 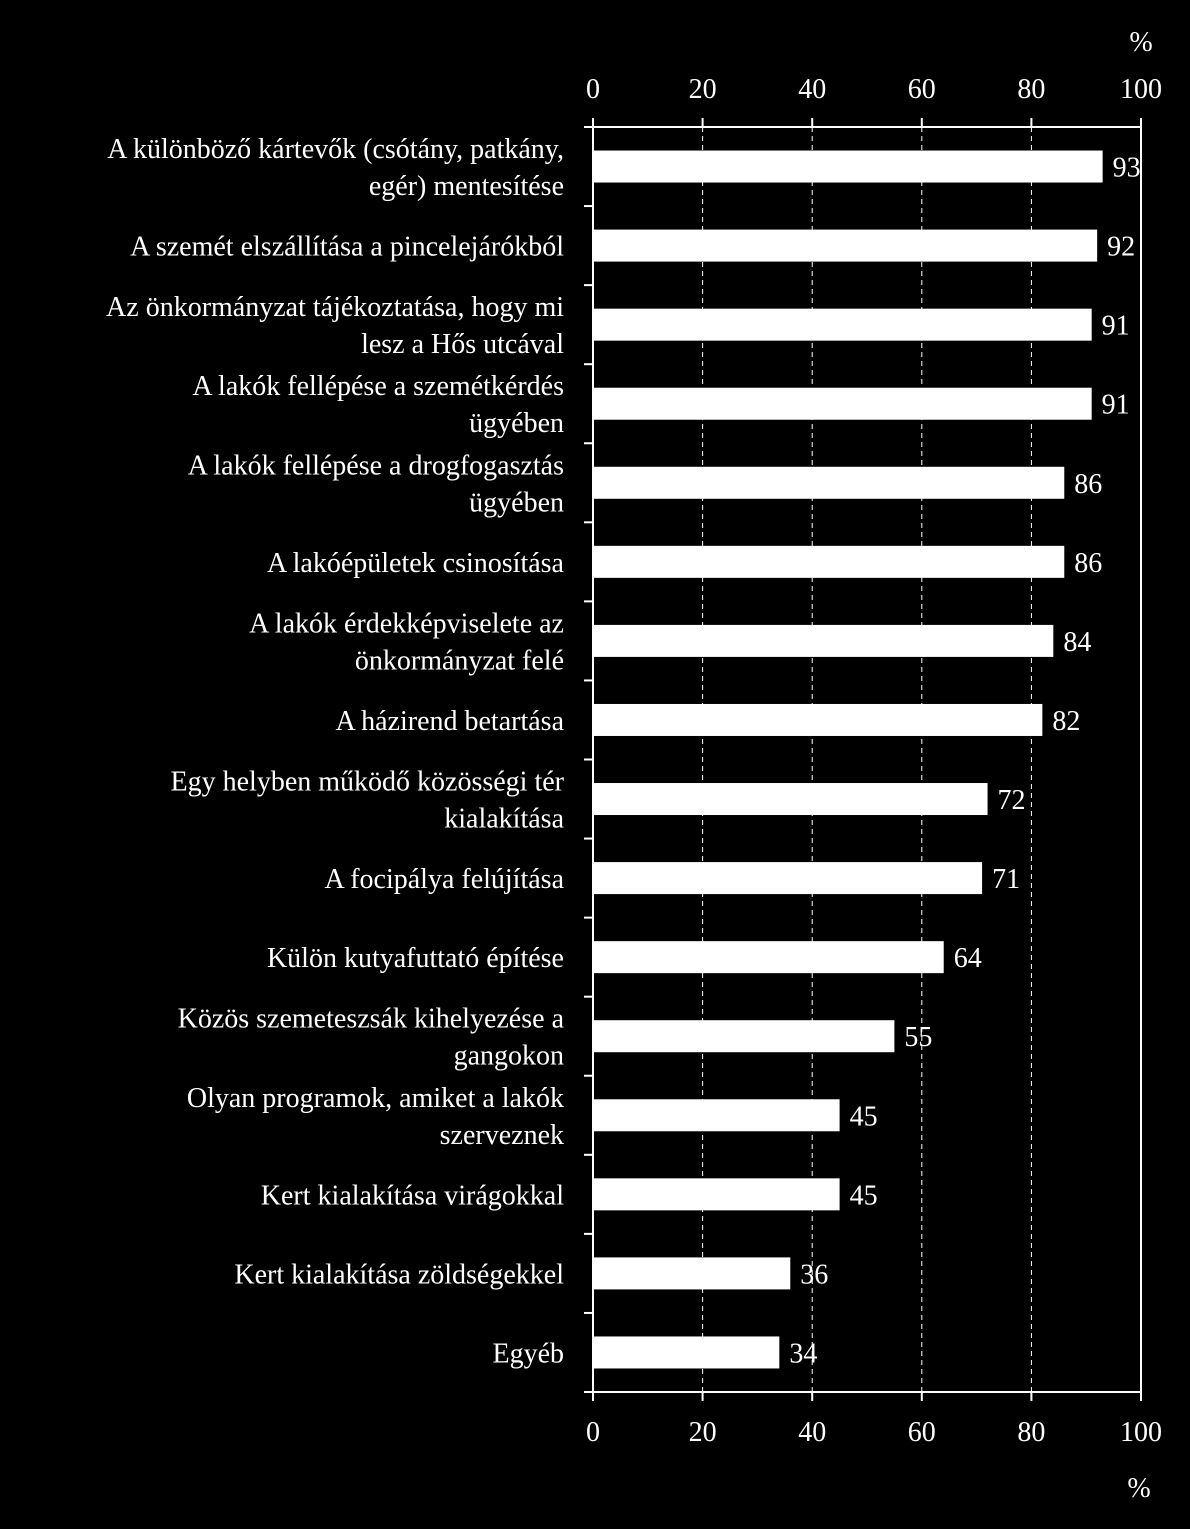 What do you see at coordinates (922, 89) in the screenshot?
I see `top-tick-label-60: 60` at bounding box center [922, 89].